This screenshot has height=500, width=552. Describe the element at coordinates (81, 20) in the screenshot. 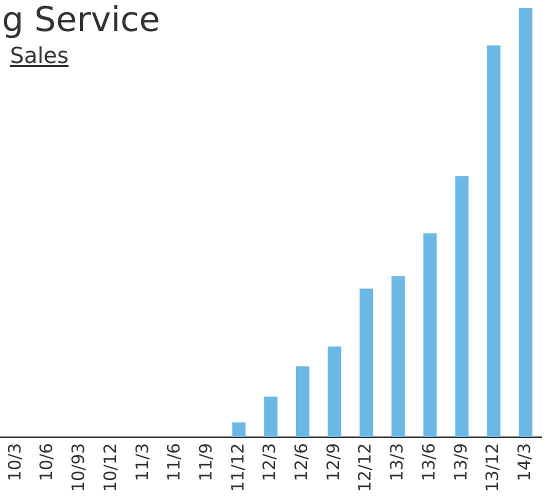

I see `chart-title: g Service` at that location.